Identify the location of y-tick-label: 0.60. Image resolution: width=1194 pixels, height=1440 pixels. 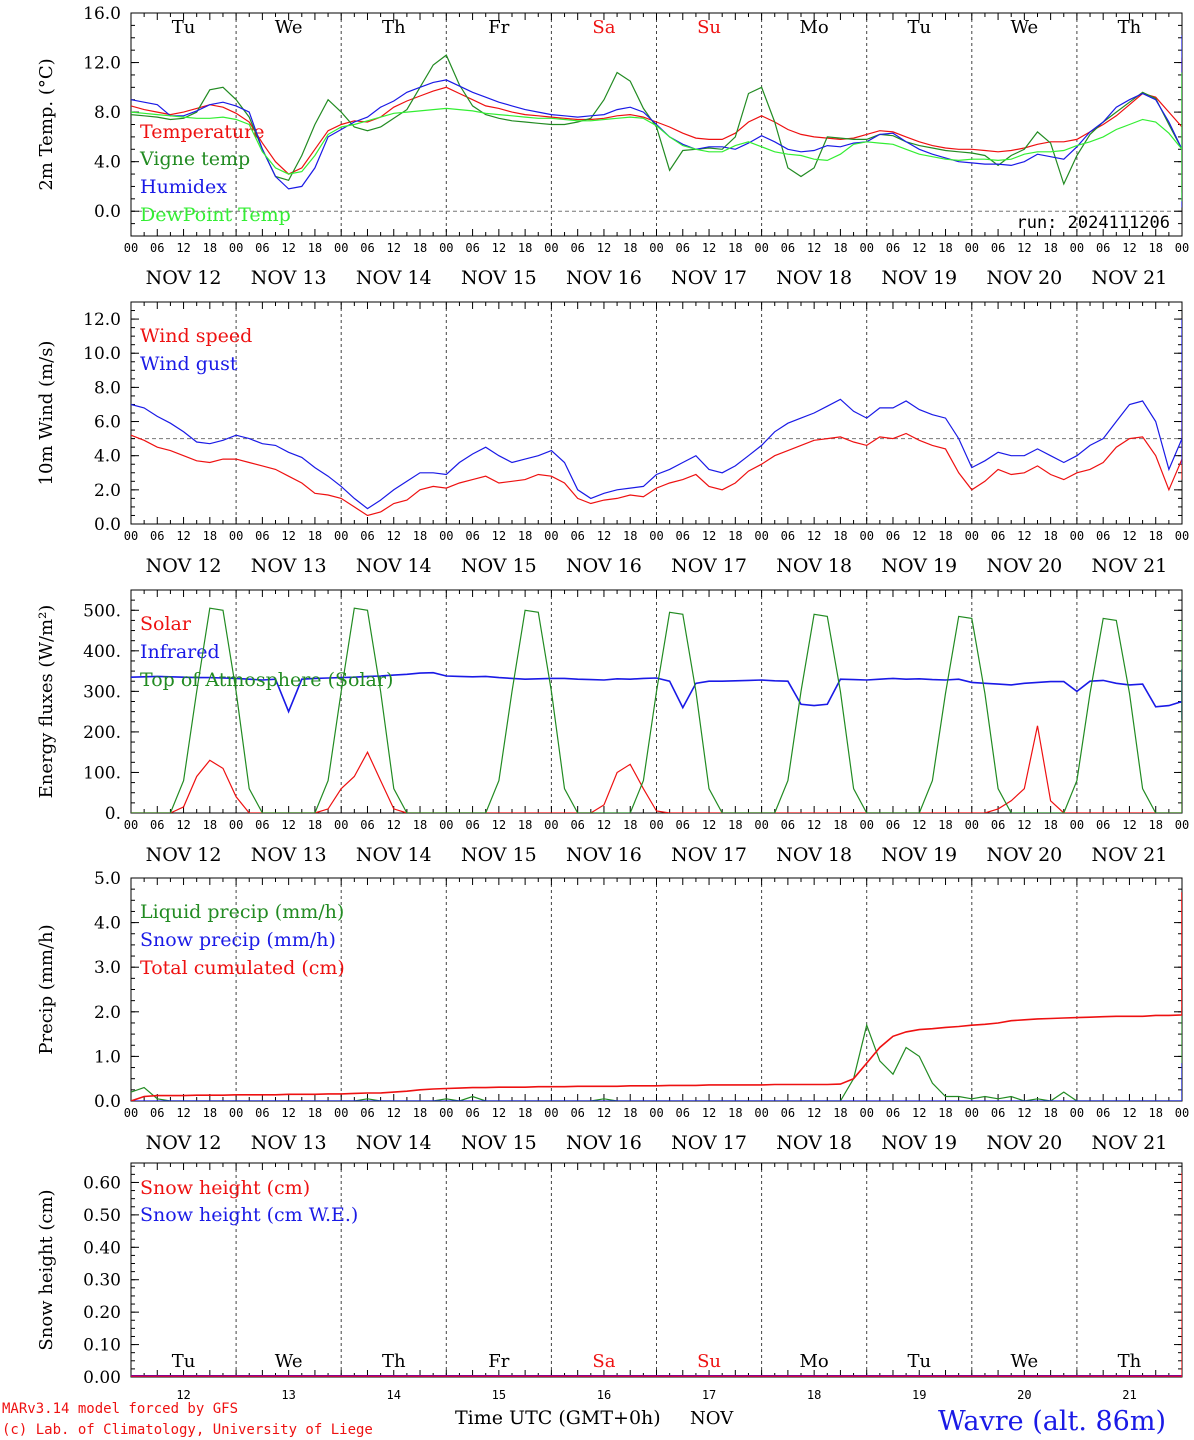
(102, 1183).